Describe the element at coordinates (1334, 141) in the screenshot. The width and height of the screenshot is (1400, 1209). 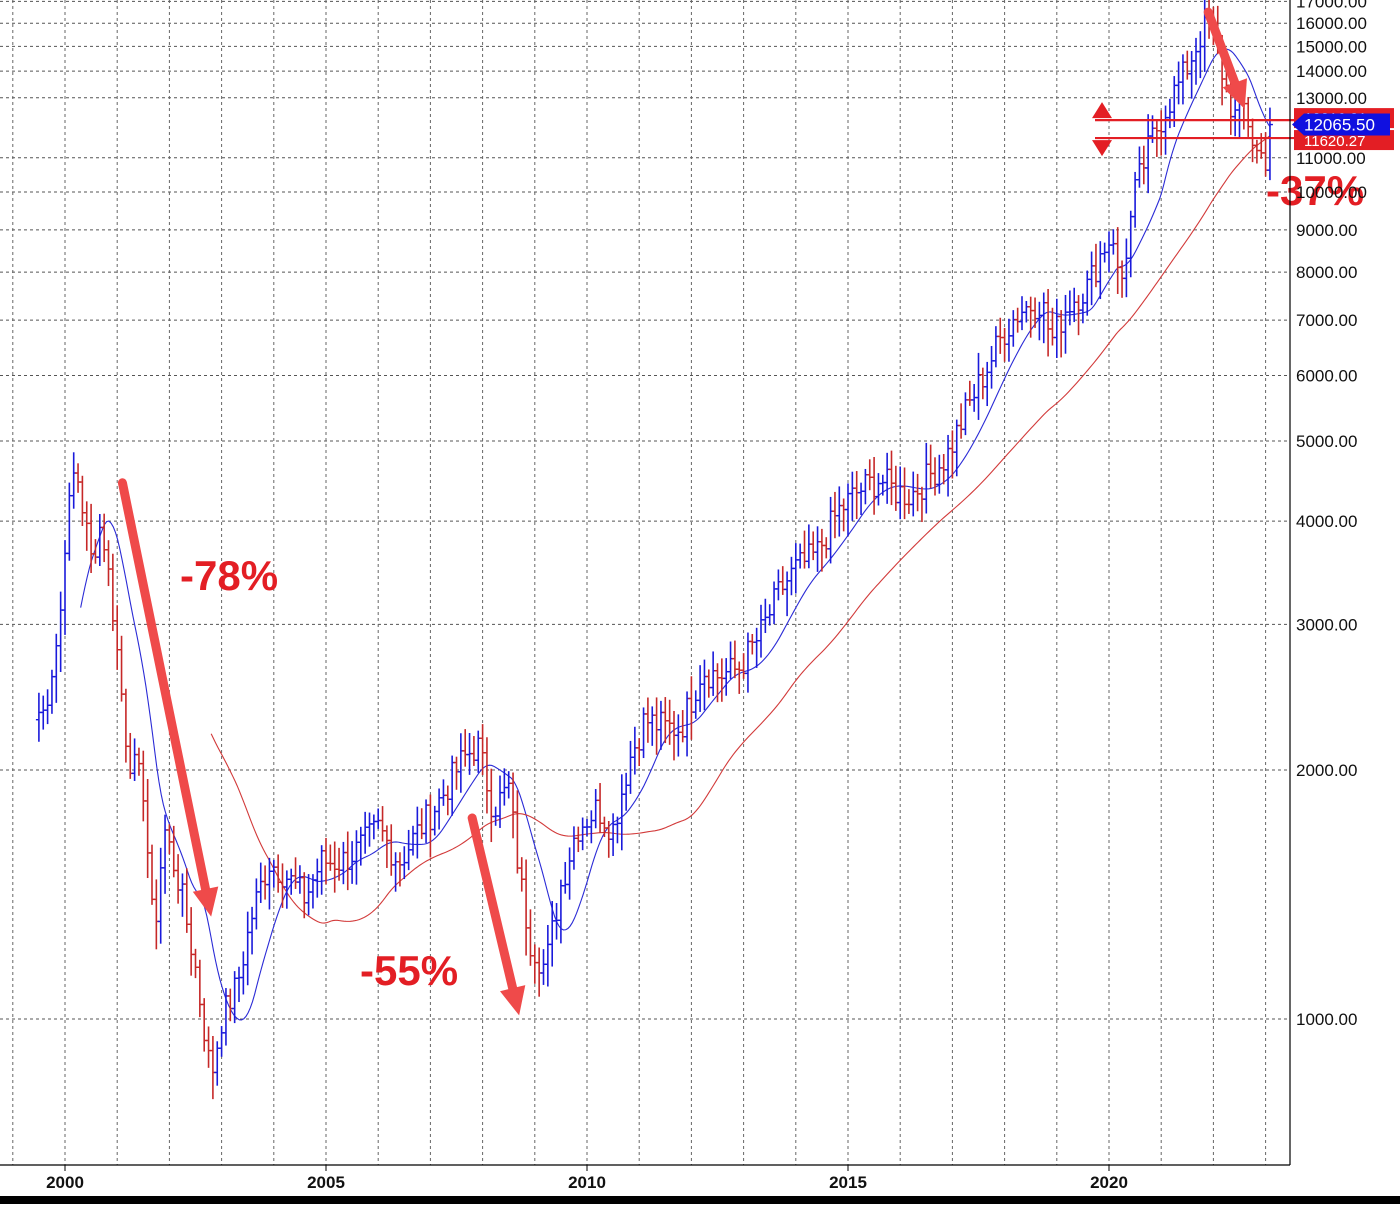
I see `level-price-label: 11620.27` at that location.